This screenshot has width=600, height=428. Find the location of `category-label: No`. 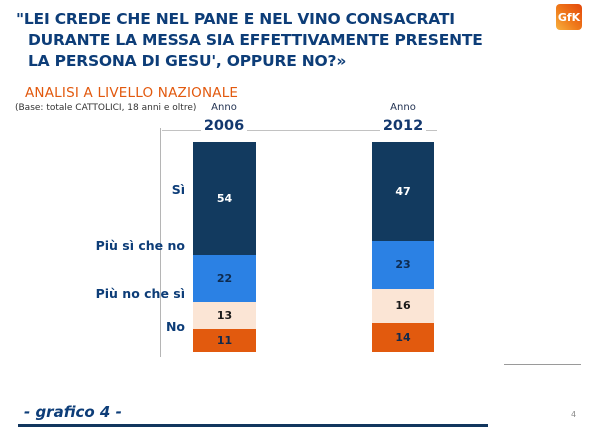

category-label: No is located at coordinates (175, 326).